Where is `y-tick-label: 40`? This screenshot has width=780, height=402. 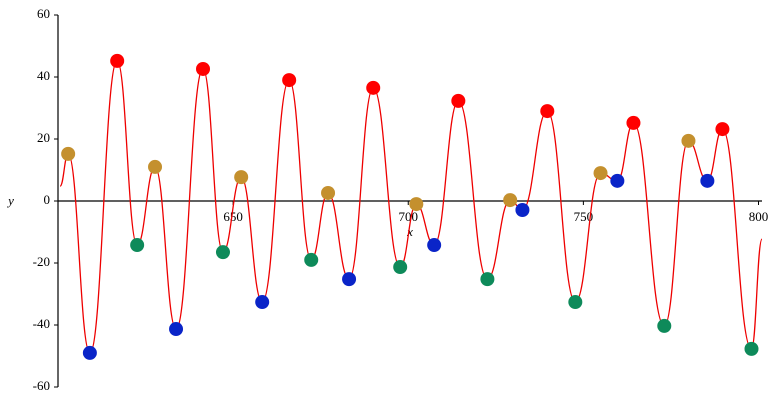
y-tick-label: 40 is located at coordinates (43, 75).